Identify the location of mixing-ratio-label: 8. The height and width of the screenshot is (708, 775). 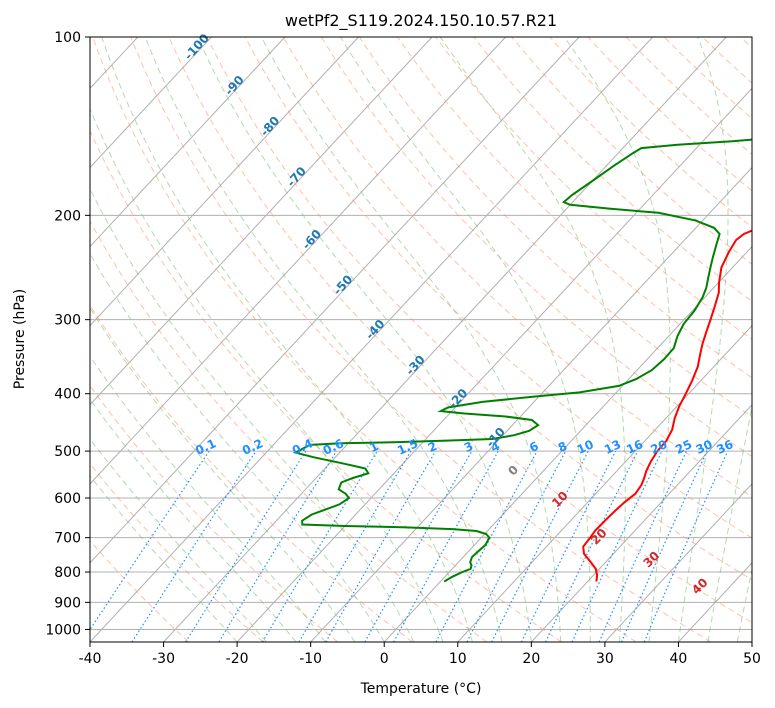
(562, 447).